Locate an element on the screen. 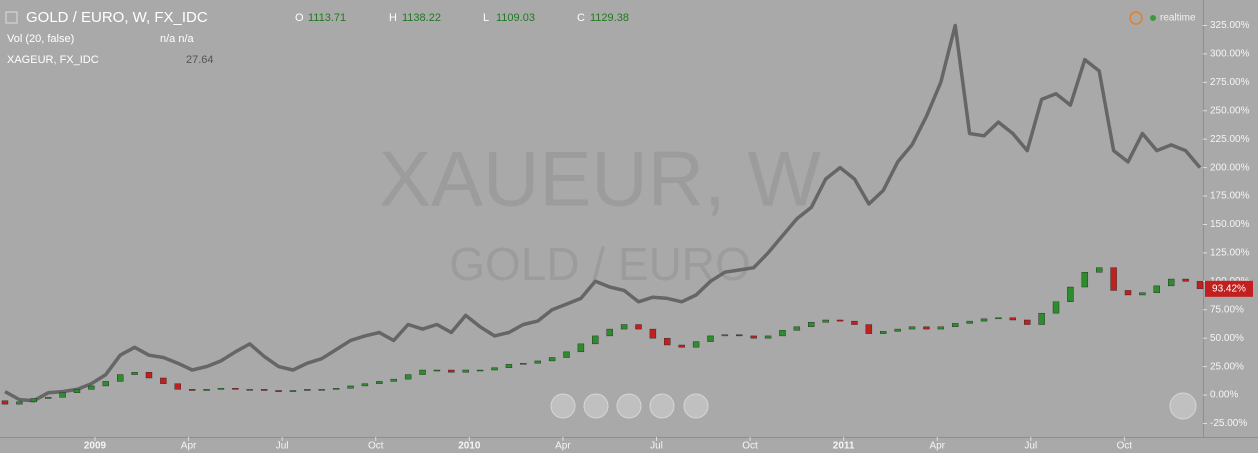 This screenshot has height=453, width=1258. x-tick-label: 2010 is located at coordinates (469, 446).